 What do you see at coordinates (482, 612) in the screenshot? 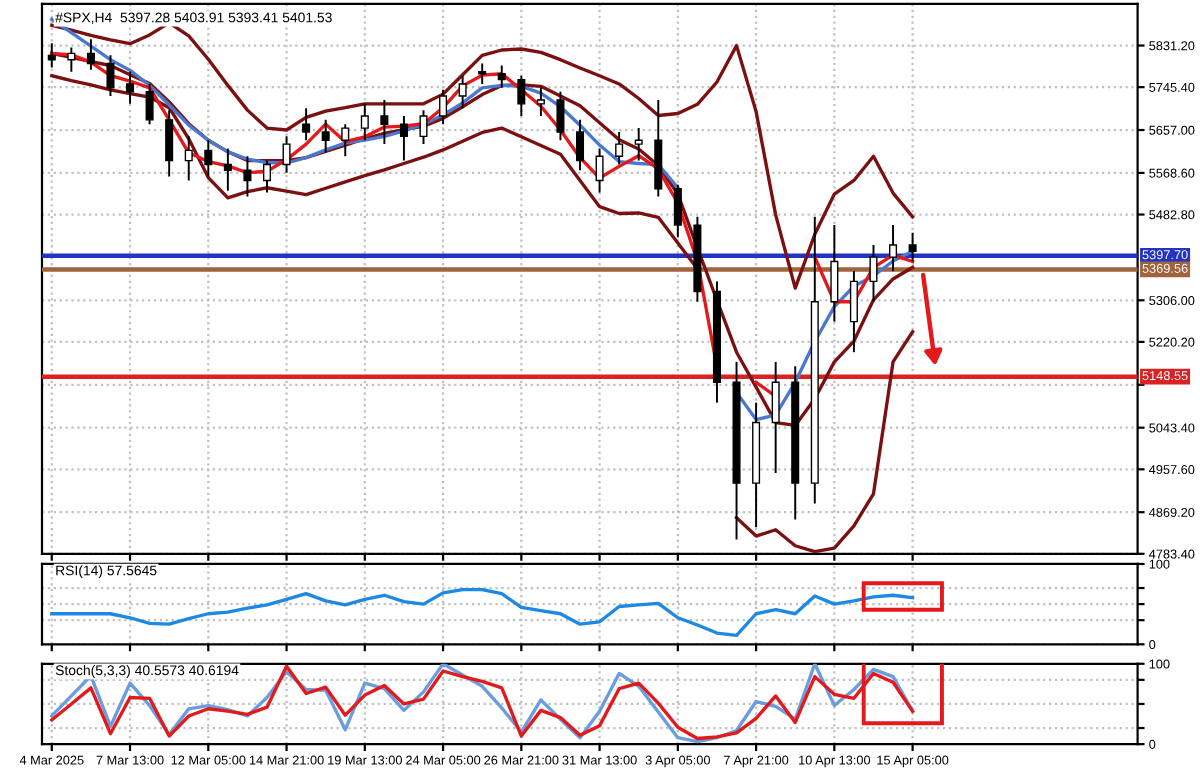
I see `line-series` at bounding box center [482, 612].